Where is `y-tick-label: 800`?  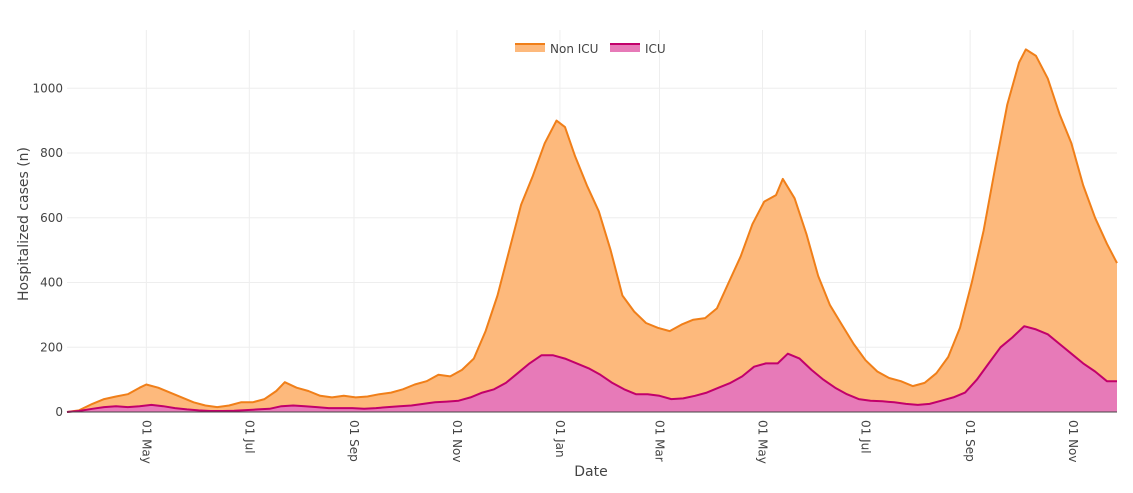
y-tick-label: 800 is located at coordinates (51, 153).